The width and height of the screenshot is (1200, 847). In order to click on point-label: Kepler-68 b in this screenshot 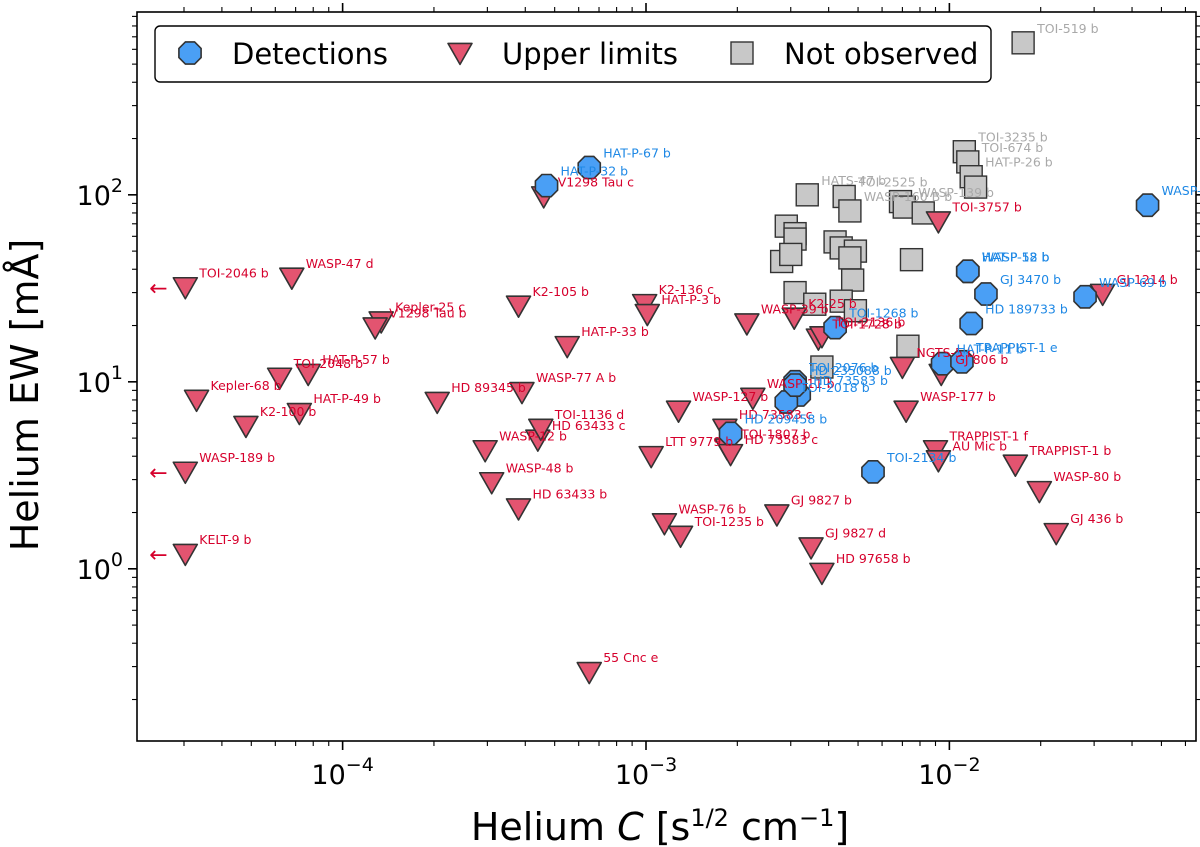, I will do `click(246, 385)`.